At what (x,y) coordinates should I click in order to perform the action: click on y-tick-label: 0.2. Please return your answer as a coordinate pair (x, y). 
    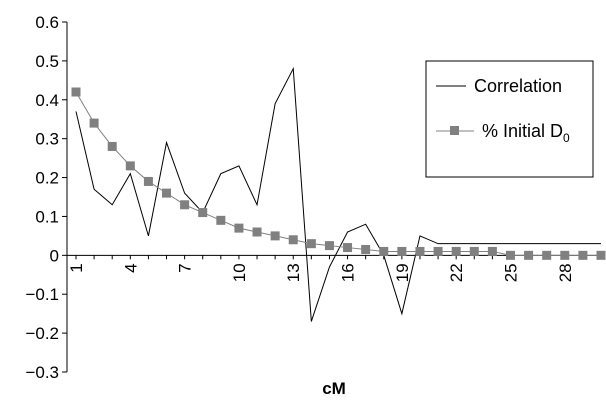
    Looking at the image, I should click on (47, 178).